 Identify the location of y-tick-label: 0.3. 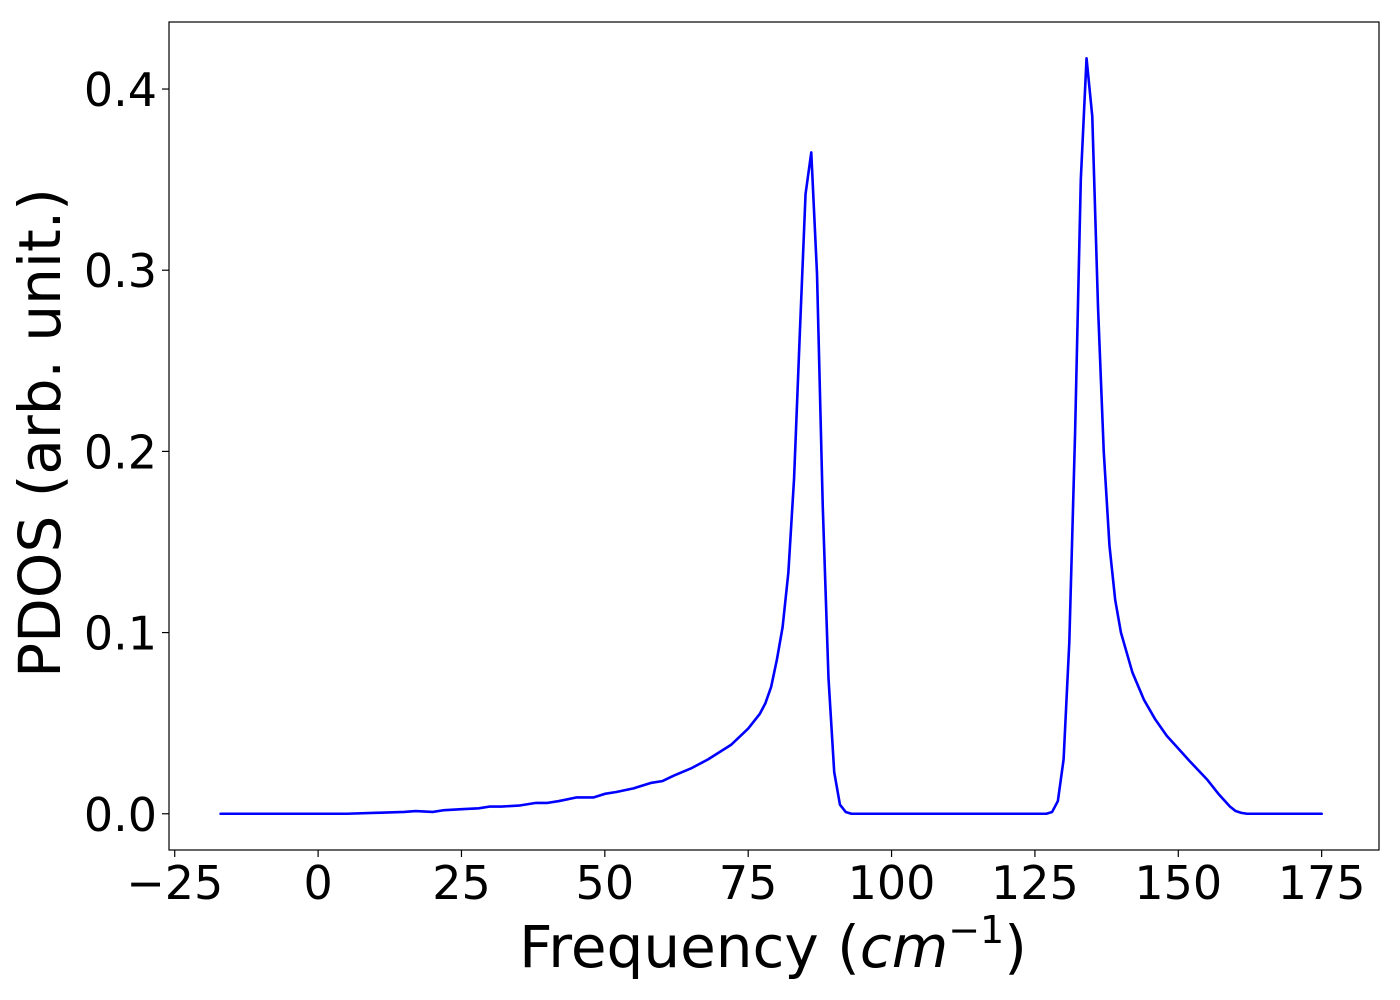
(120, 271).